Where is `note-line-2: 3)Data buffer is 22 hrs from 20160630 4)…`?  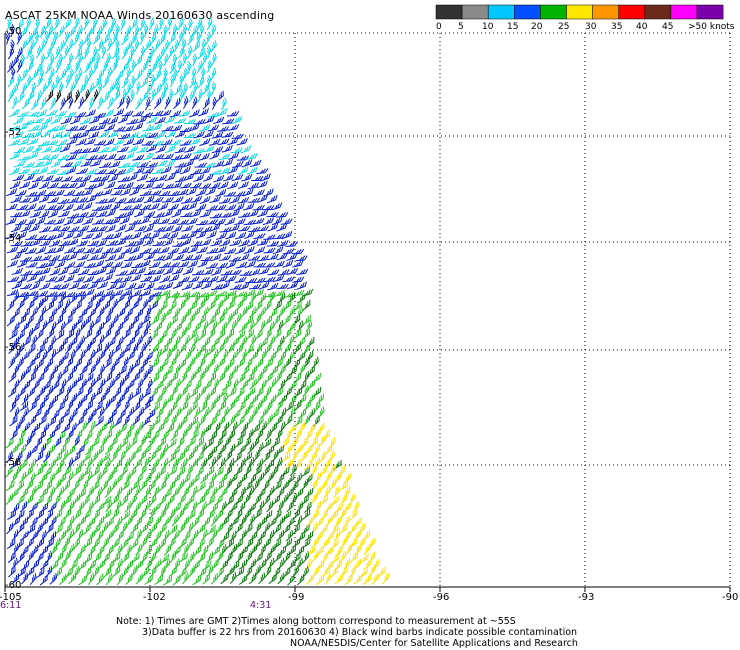 note-line-2: 3)Data buffer is 22 hrs from 20160630 4)… is located at coordinates (360, 632).